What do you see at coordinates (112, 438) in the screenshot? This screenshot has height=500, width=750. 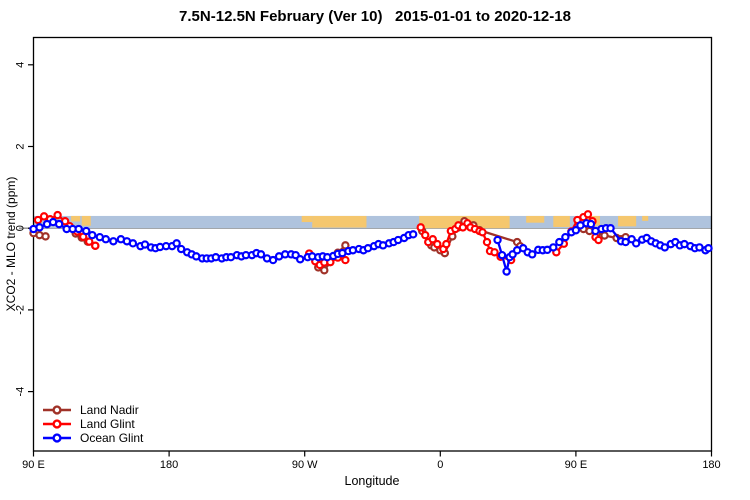 I see `legend-label: Ocean Glint` at bounding box center [112, 438].